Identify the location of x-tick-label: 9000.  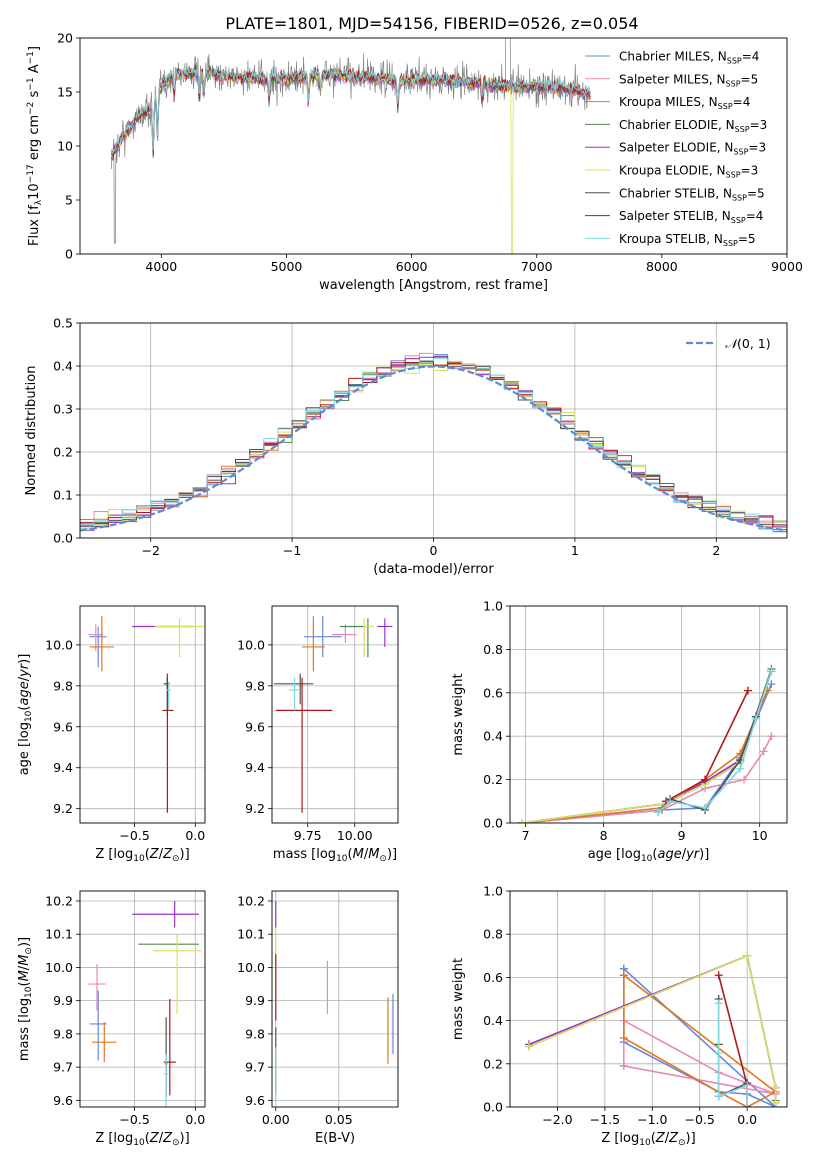
(787, 266).